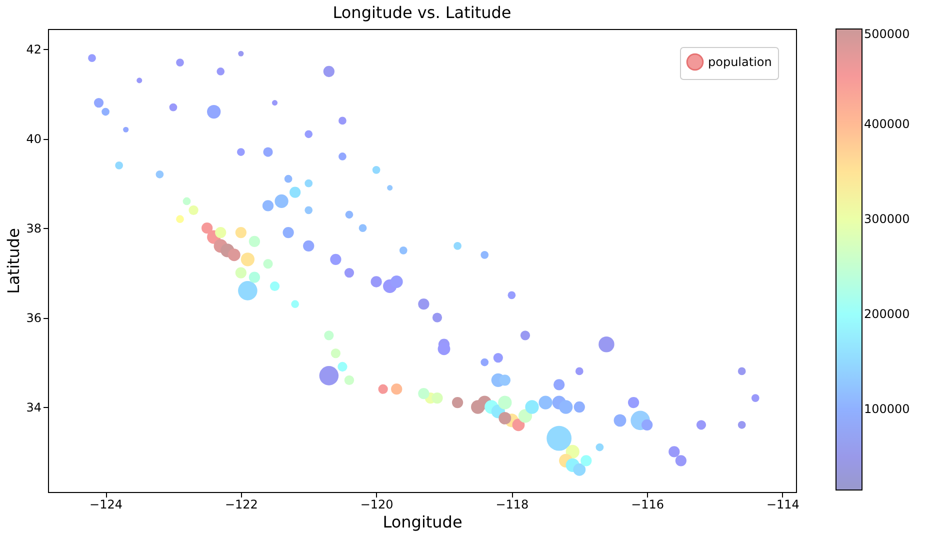  What do you see at coordinates (740, 62) in the screenshot?
I see `legend-label: population` at bounding box center [740, 62].